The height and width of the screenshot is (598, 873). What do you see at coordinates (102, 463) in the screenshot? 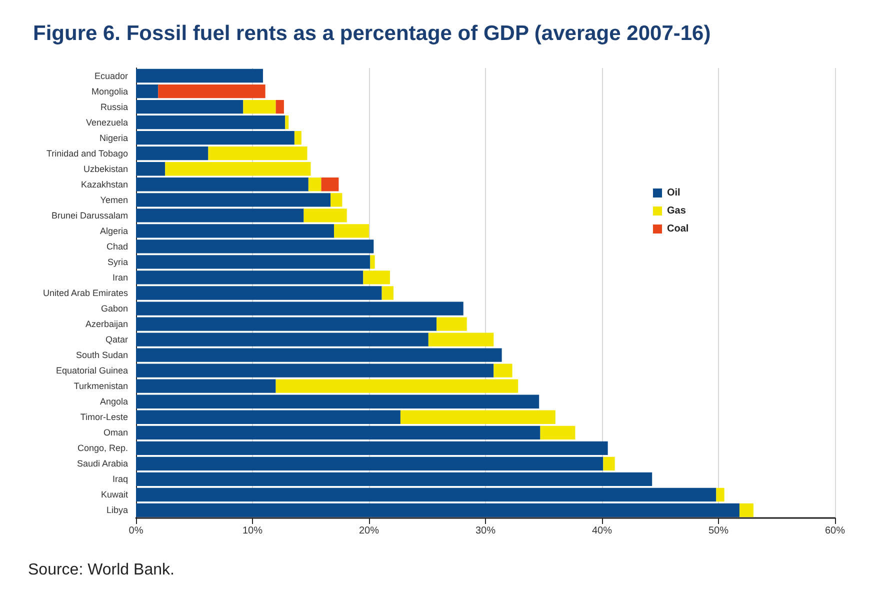
I see `y-tick-label: Saudi Arabia` at bounding box center [102, 463].